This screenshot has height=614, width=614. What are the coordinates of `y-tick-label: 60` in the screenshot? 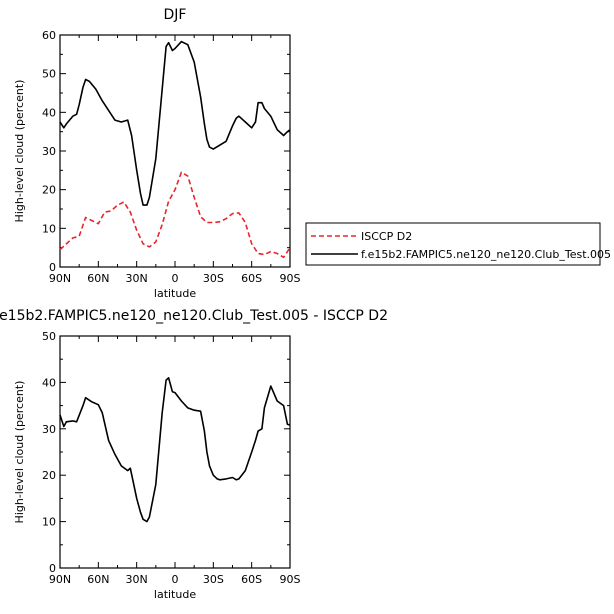 It's located at (49, 35).